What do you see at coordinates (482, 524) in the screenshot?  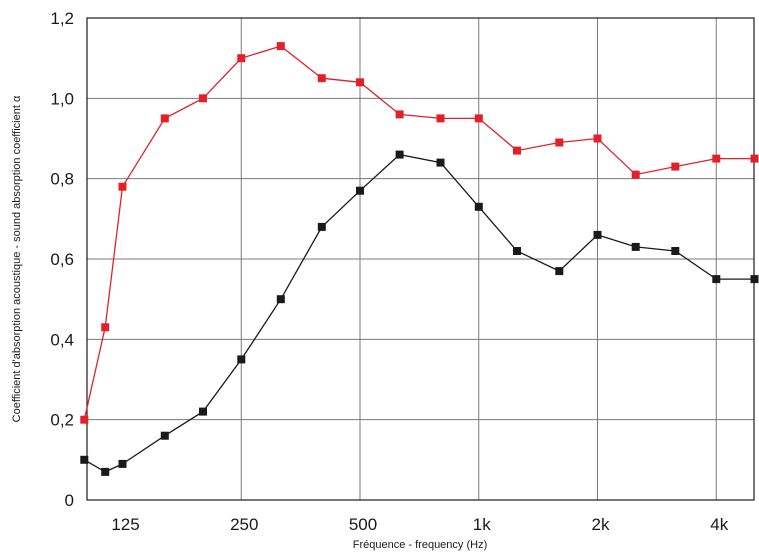 I see `x-tick-label: 1k` at bounding box center [482, 524].